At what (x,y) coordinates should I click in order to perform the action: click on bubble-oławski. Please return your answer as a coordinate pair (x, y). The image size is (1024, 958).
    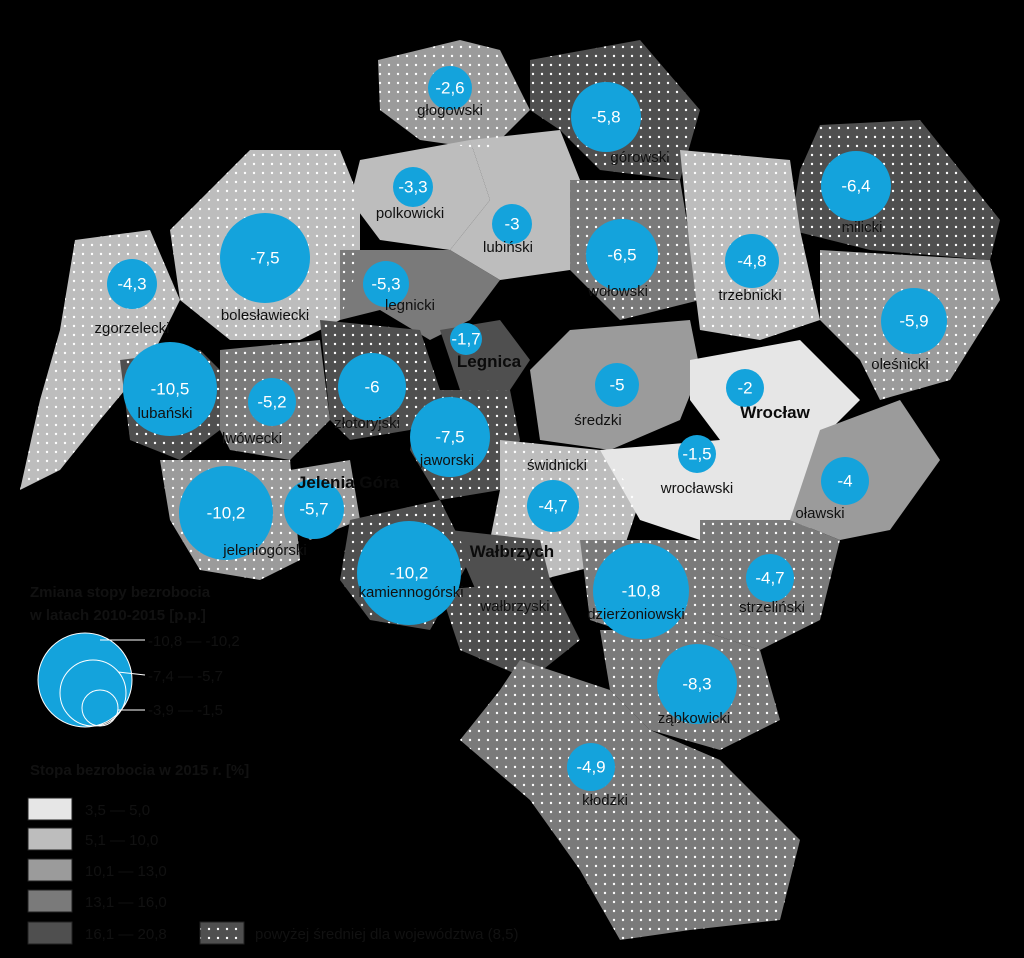
    Looking at the image, I should click on (845, 481).